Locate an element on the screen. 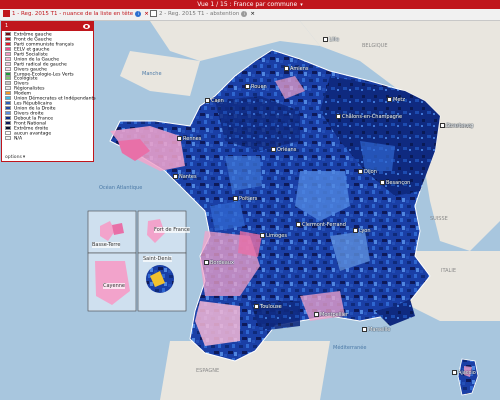 The width and height of the screenshot is (500, 400). legend-item: Front National is located at coordinates (49, 123).